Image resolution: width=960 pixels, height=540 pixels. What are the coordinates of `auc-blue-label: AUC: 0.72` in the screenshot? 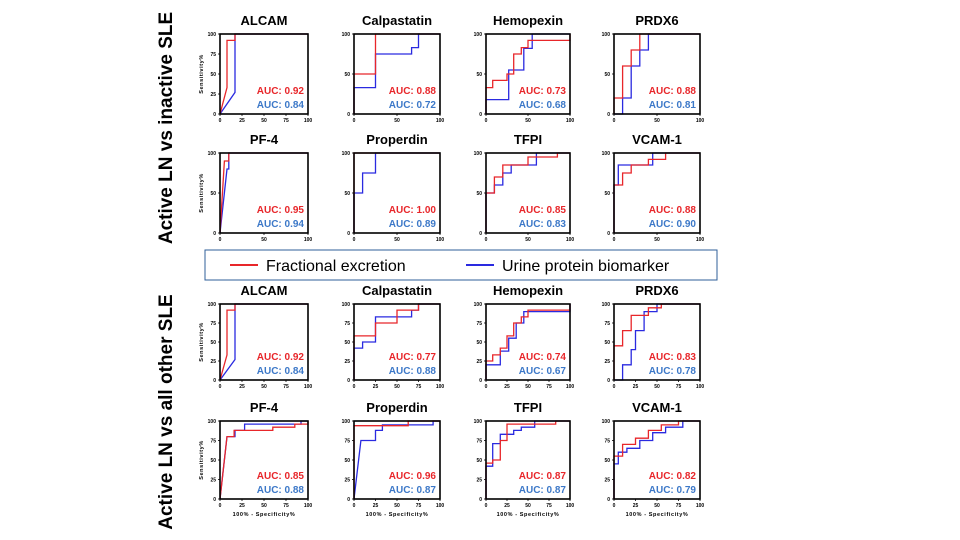 It's located at (413, 105).